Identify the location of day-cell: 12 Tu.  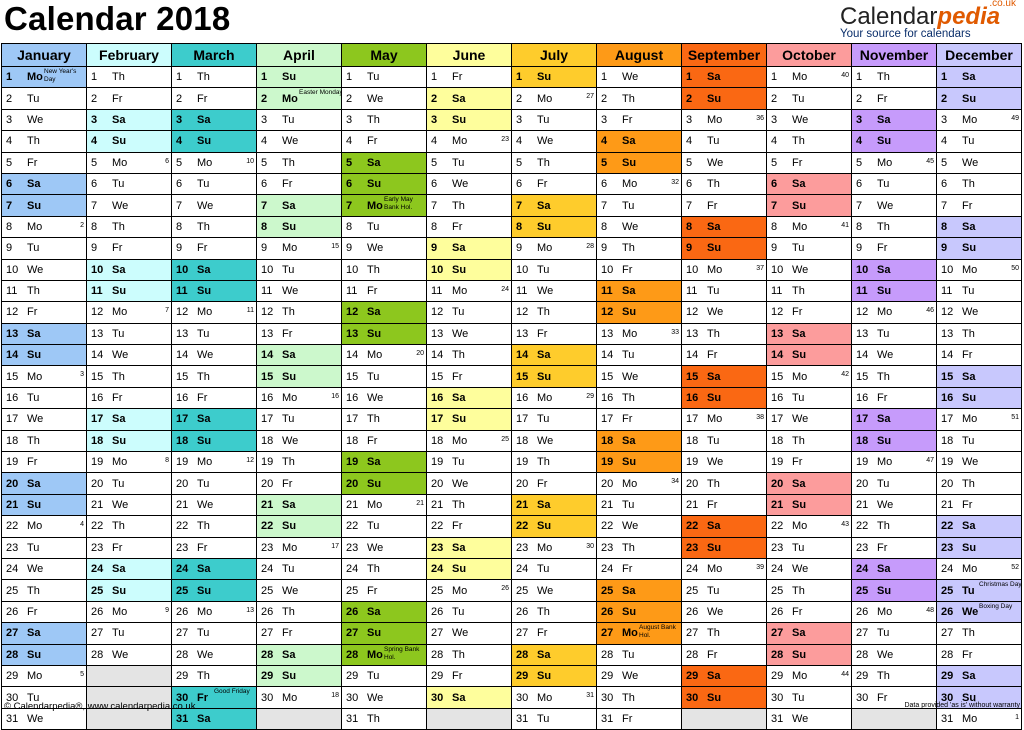
(469, 312).